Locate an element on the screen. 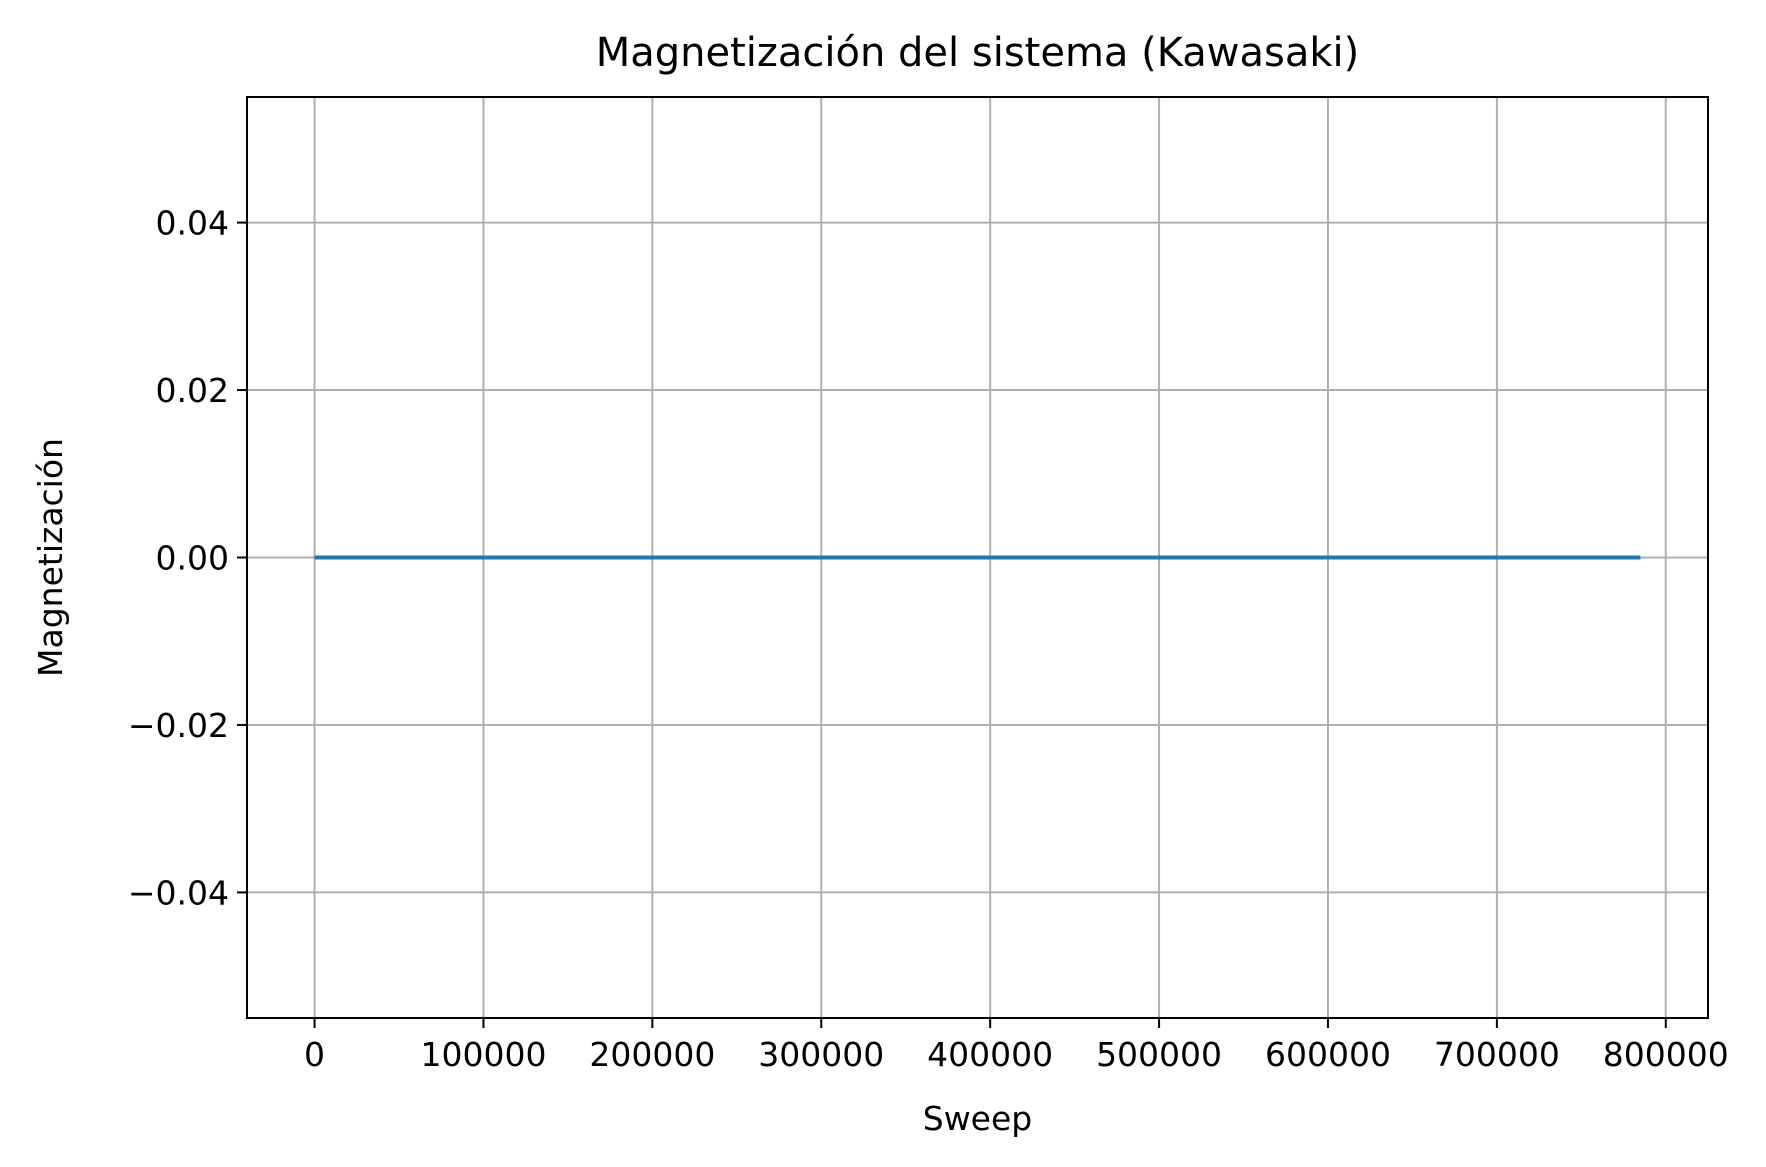 The height and width of the screenshot is (1167, 1766). x-axis-label: Sweep is located at coordinates (978, 1118).